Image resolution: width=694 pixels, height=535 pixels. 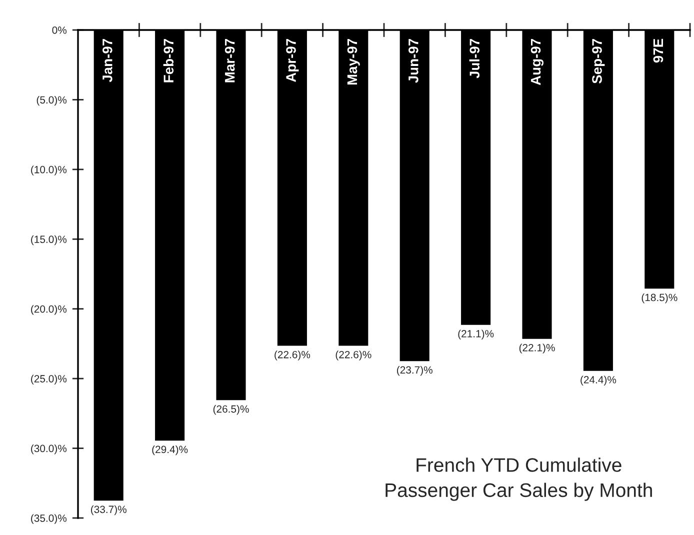 What do you see at coordinates (231, 410) in the screenshot?
I see `data-label: (26.5)%` at bounding box center [231, 410].